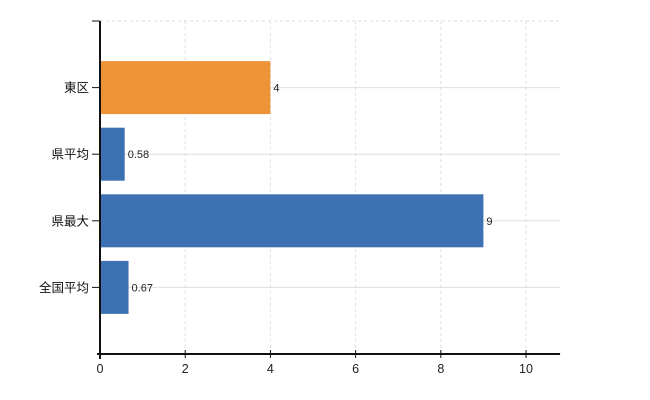  Describe the element at coordinates (526, 369) in the screenshot. I see `x-tick-label-5: 10` at that location.